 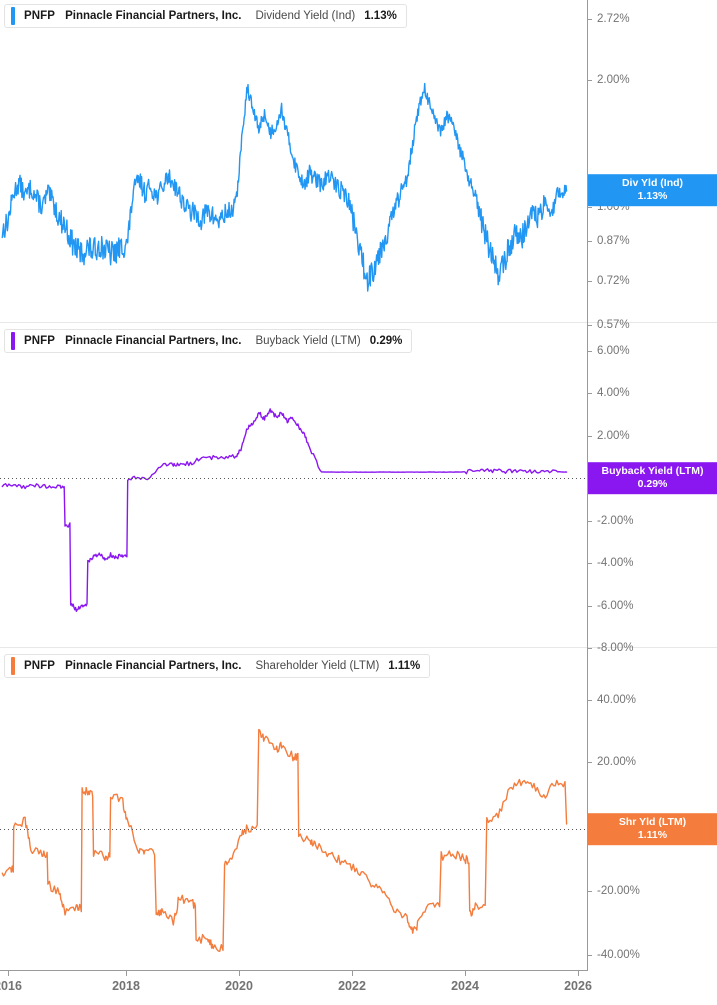 I want to click on value-badge-dividend-yield: Div Yld (Ind) 1.13%, so click(x=652, y=190).